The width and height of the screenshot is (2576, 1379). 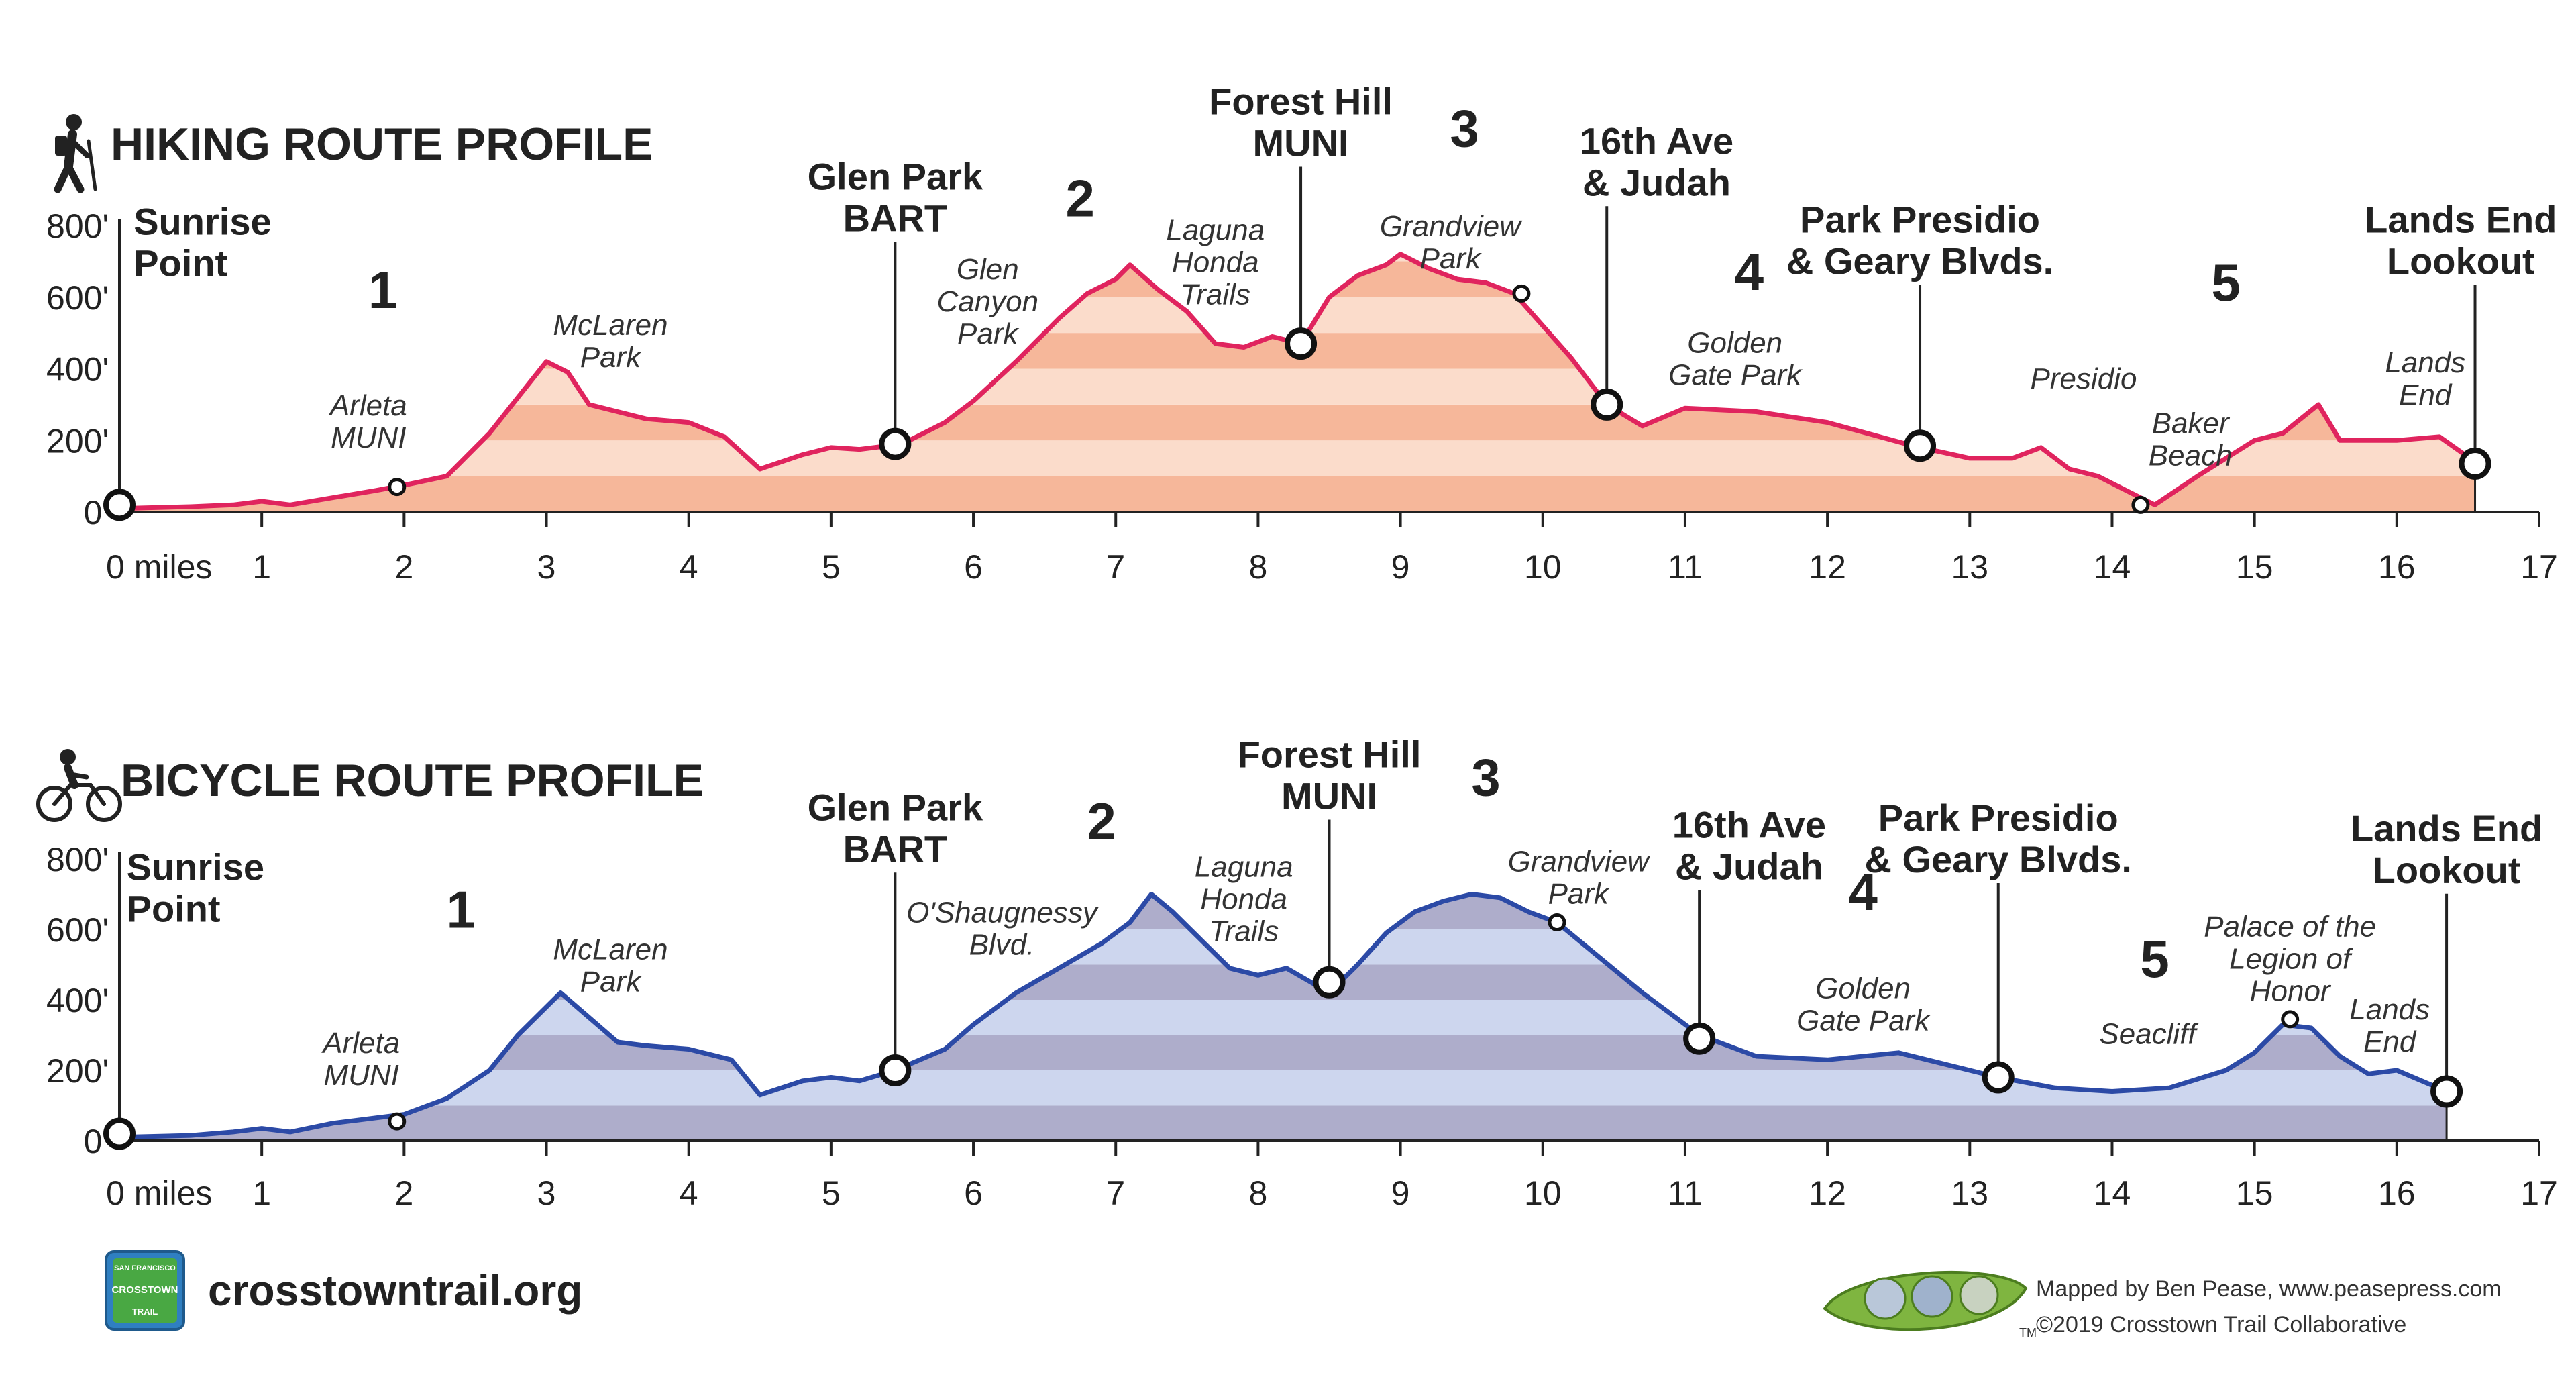 What do you see at coordinates (2389, 1009) in the screenshot?
I see `place-label: Lands` at bounding box center [2389, 1009].